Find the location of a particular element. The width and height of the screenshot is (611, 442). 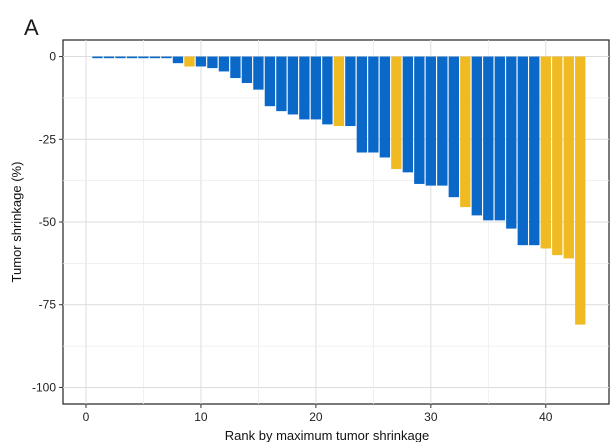

y-tick-label--100: -100 is located at coordinates (44, 387).